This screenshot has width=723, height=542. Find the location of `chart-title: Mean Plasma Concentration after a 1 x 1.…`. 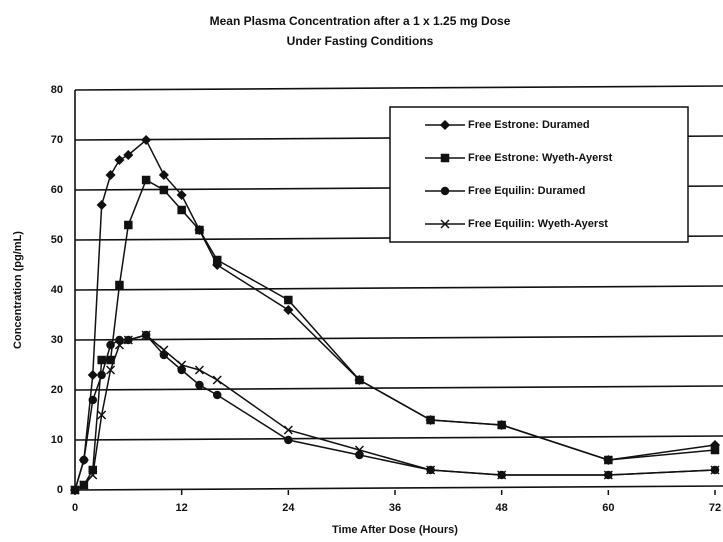

chart-title: Mean Plasma Concentration after a 1 x 1.… is located at coordinates (360, 21).